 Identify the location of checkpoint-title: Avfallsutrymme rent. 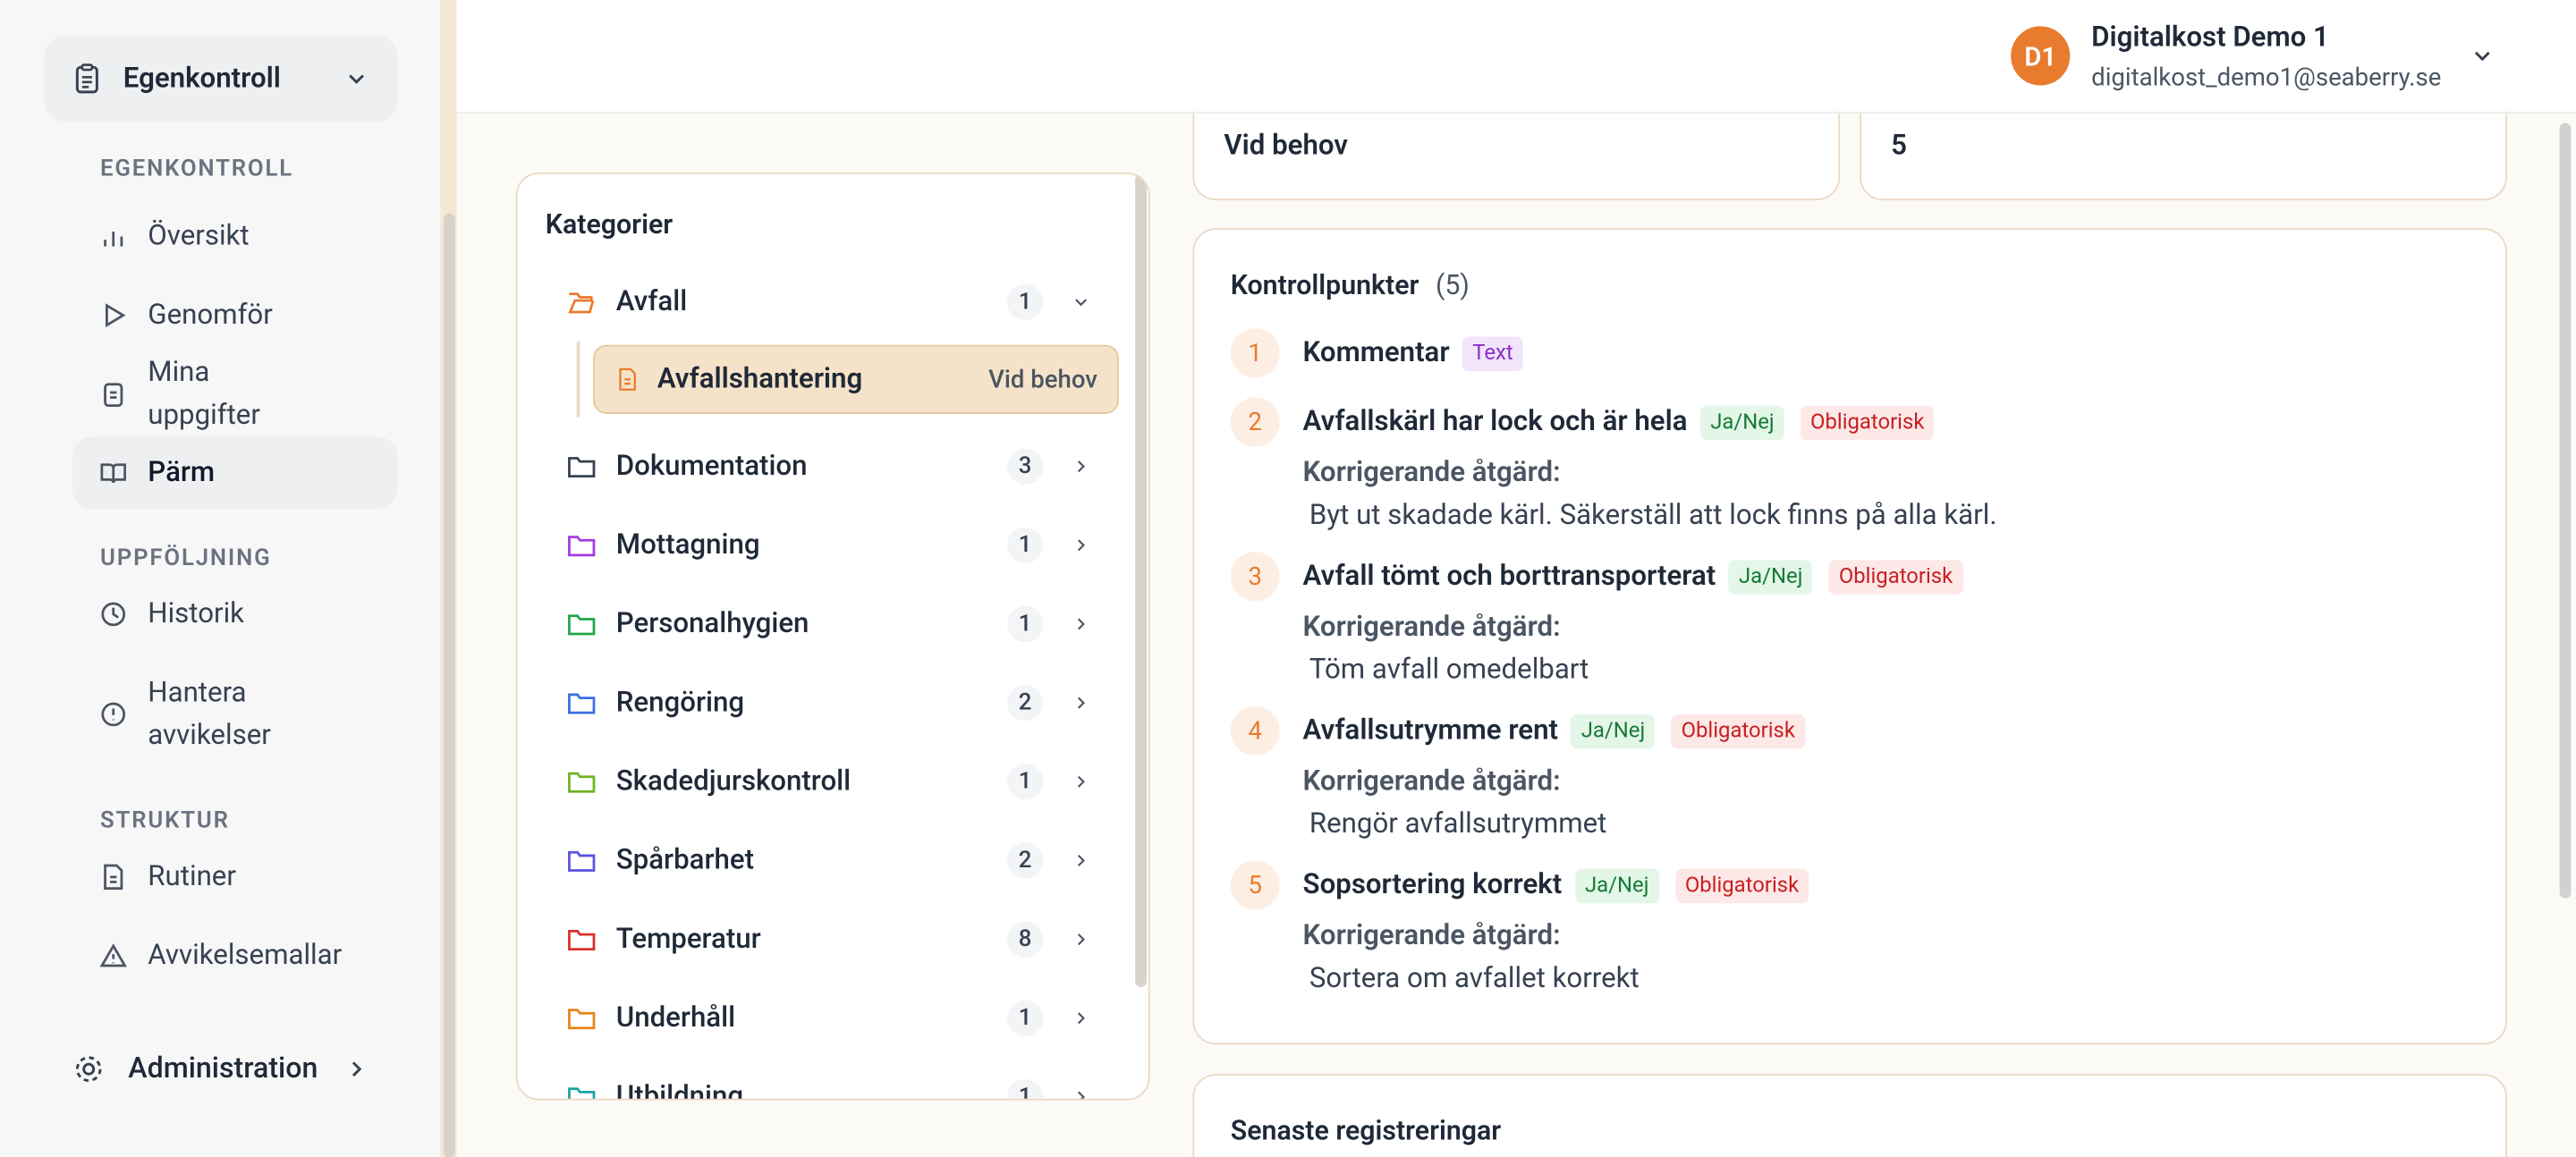
(1430, 730).